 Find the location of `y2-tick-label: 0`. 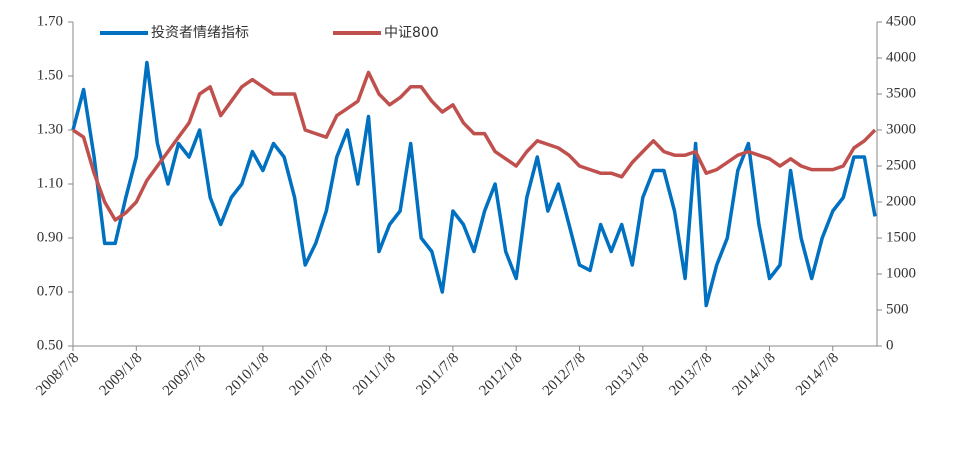

y2-tick-label: 0 is located at coordinates (890, 345).